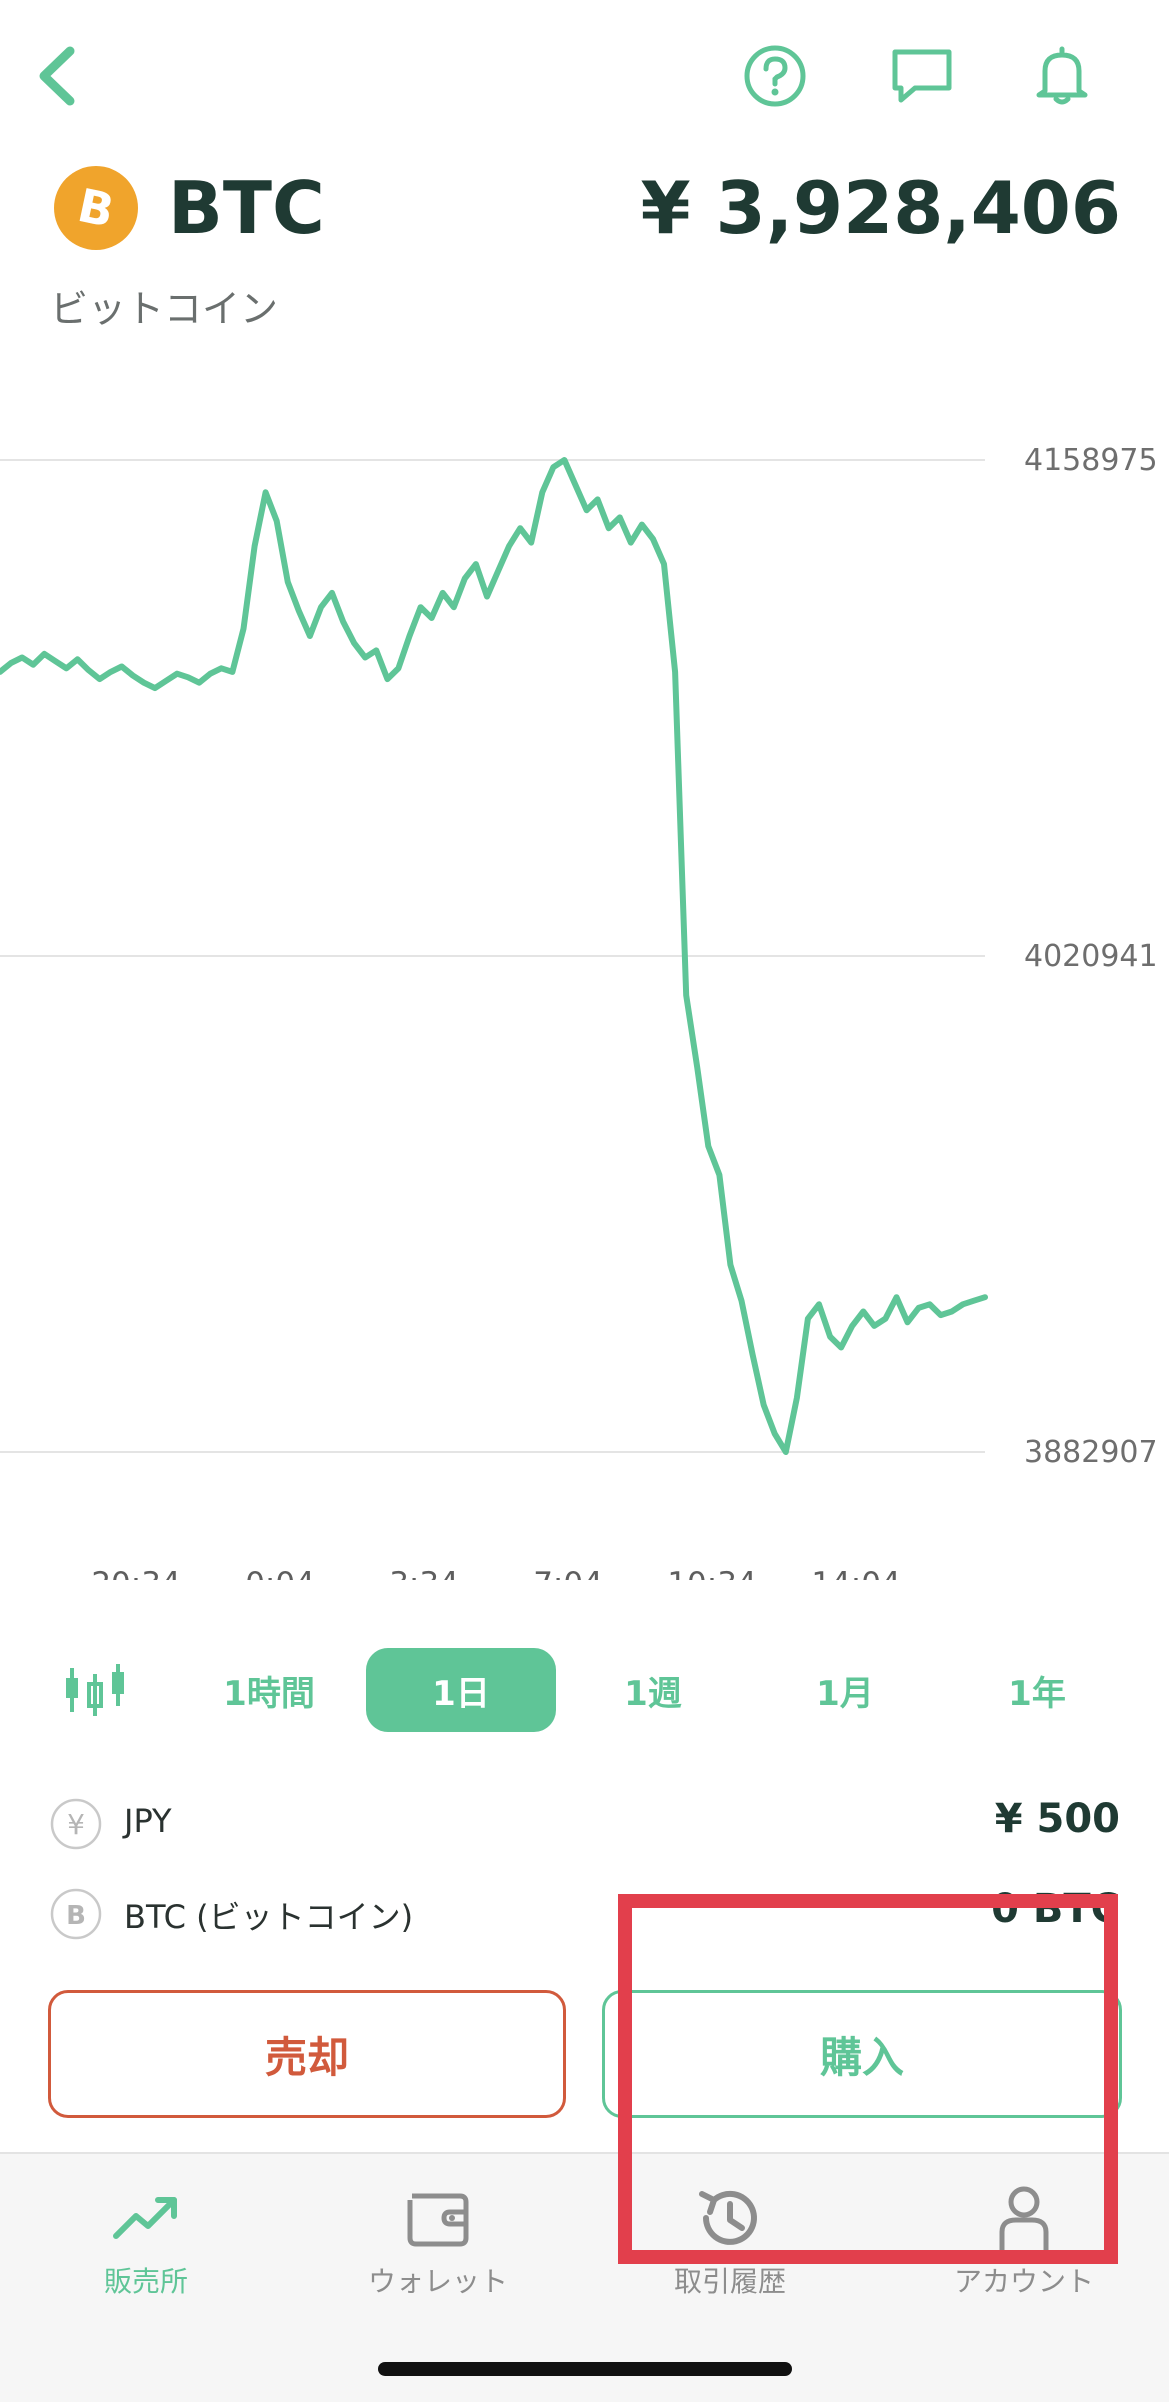 This screenshot has width=1169, height=2402. I want to click on range-tab-1y: 1年, so click(1037, 1693).